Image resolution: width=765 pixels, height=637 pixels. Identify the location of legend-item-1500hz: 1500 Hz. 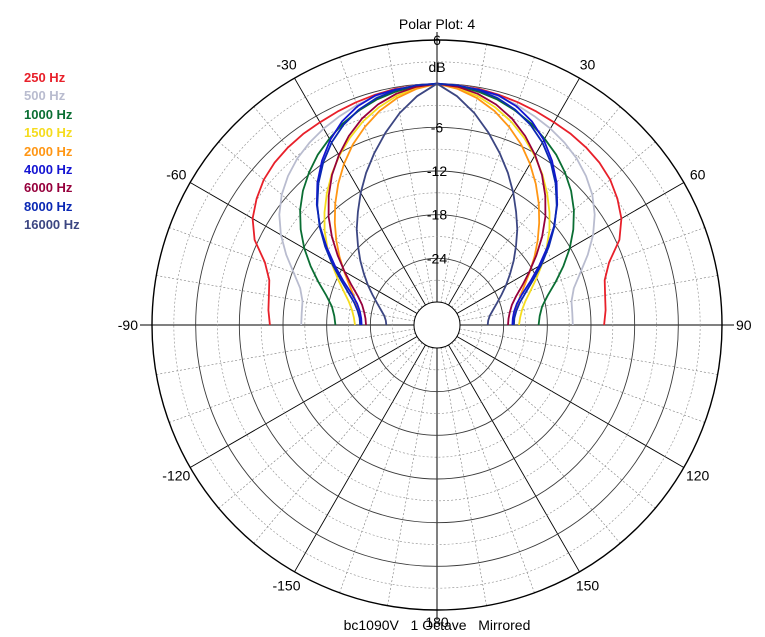
(48, 133).